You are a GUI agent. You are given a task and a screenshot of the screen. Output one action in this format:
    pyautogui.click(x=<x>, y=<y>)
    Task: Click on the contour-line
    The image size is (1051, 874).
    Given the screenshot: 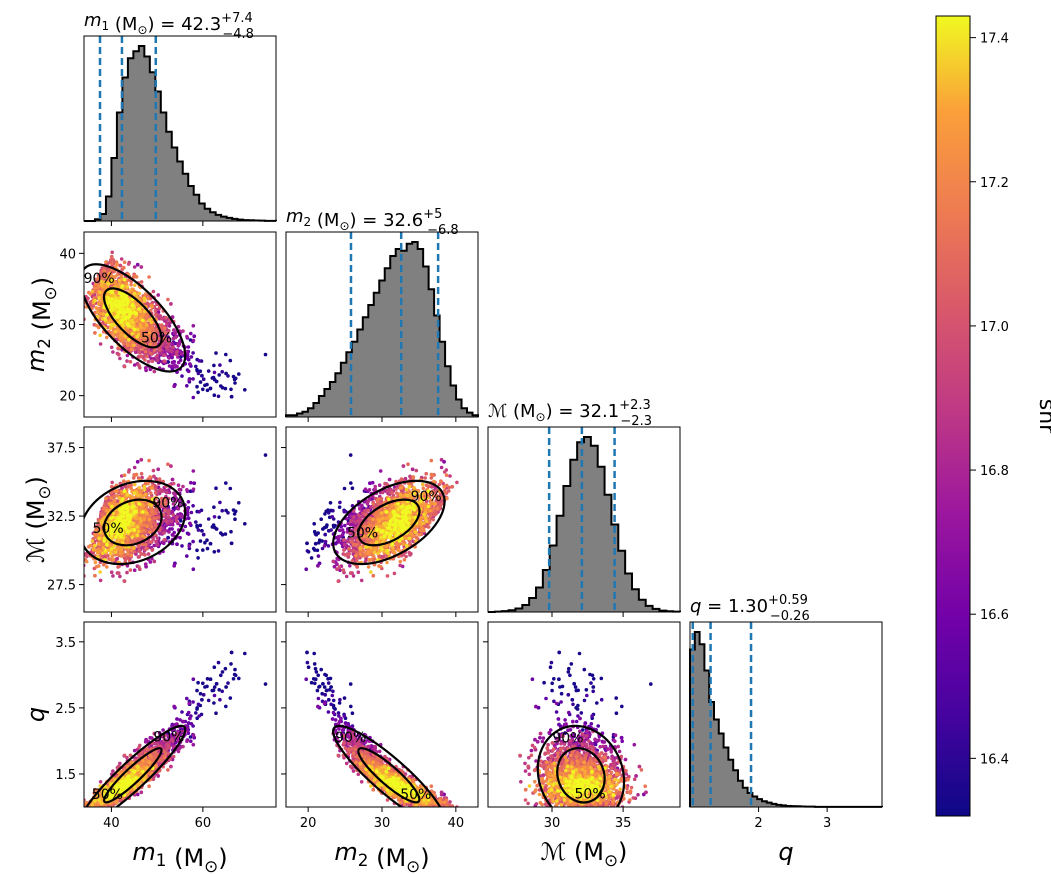 What is the action you would take?
    pyautogui.click(x=132, y=318)
    